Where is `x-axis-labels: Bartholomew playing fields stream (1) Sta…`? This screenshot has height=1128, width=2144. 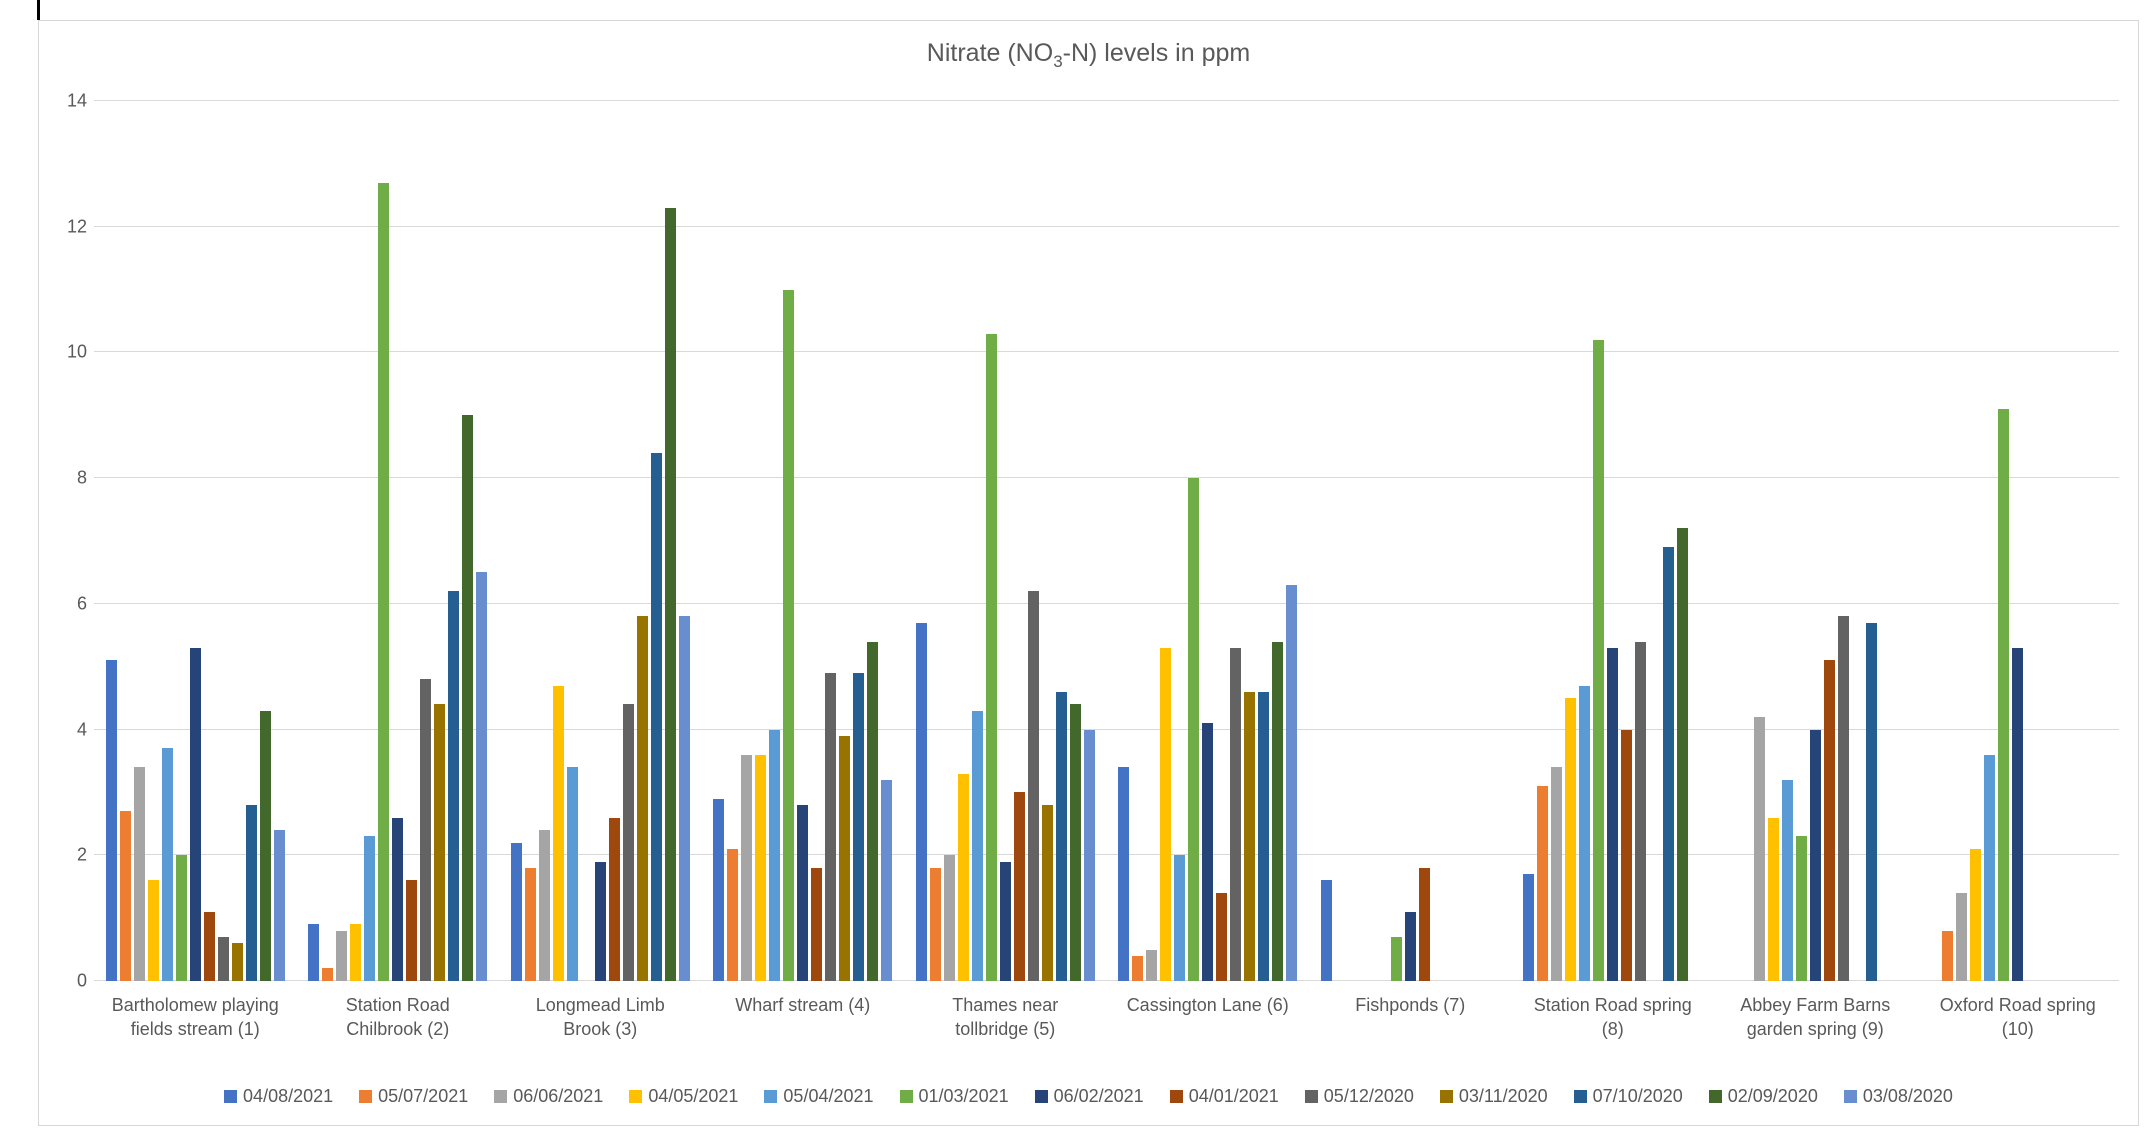
x-axis-labels: Bartholomew playing fields stream (1) Sta… is located at coordinates (1106, 1017).